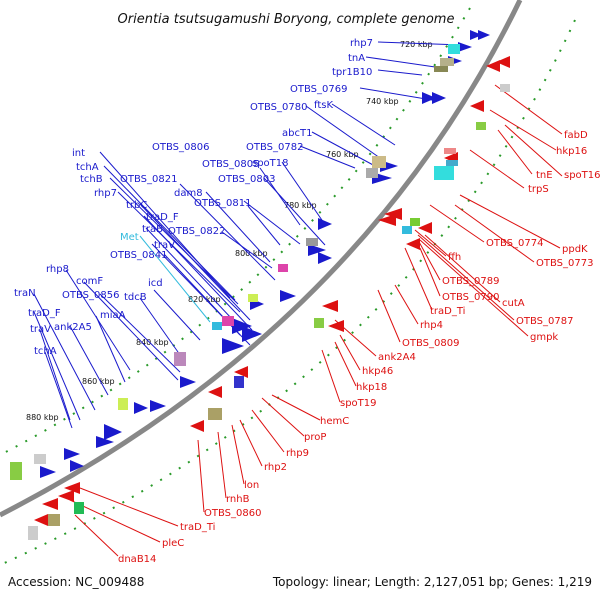 This screenshot has height=600, width=600. Describe the element at coordinates (73, 327) in the screenshot. I see `gene-label: ank2A5` at that location.